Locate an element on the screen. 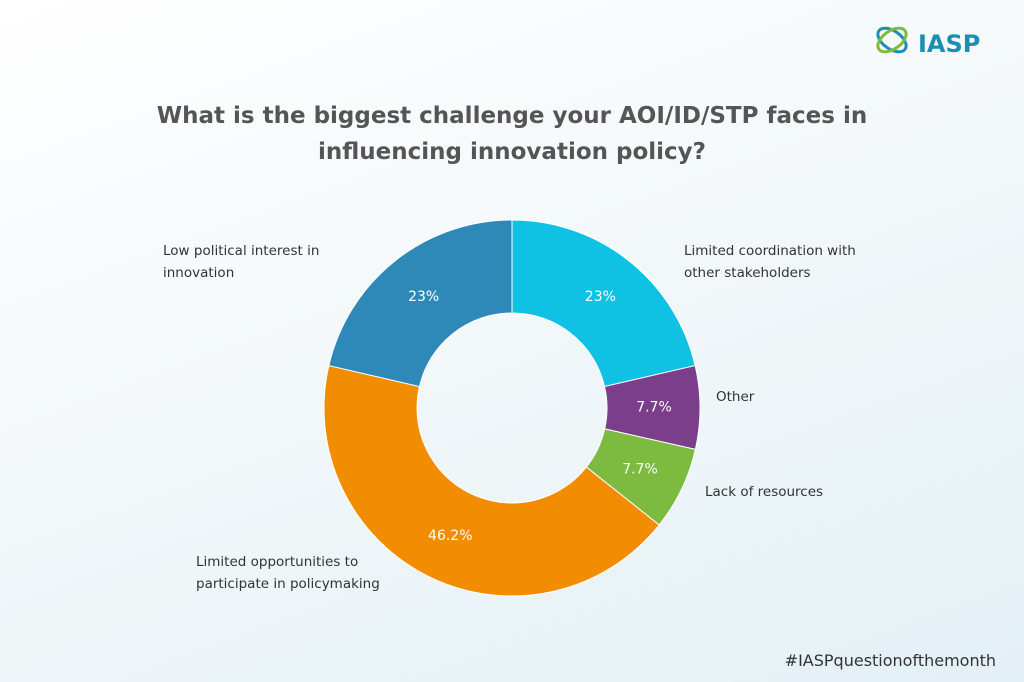  category-label: Lack of resources is located at coordinates (764, 492).